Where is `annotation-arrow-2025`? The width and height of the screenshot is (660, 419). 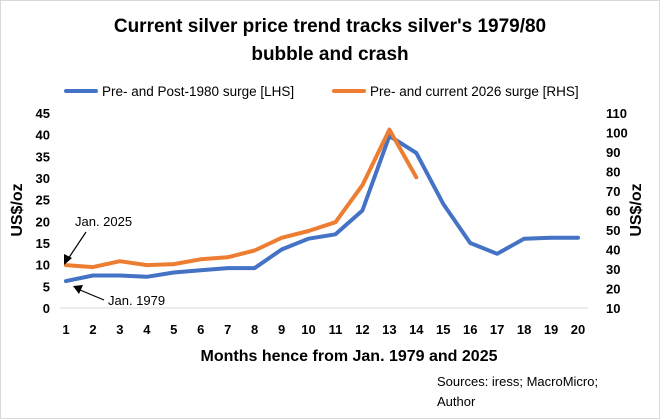
annotation-arrow-2025 is located at coordinates (77, 245).